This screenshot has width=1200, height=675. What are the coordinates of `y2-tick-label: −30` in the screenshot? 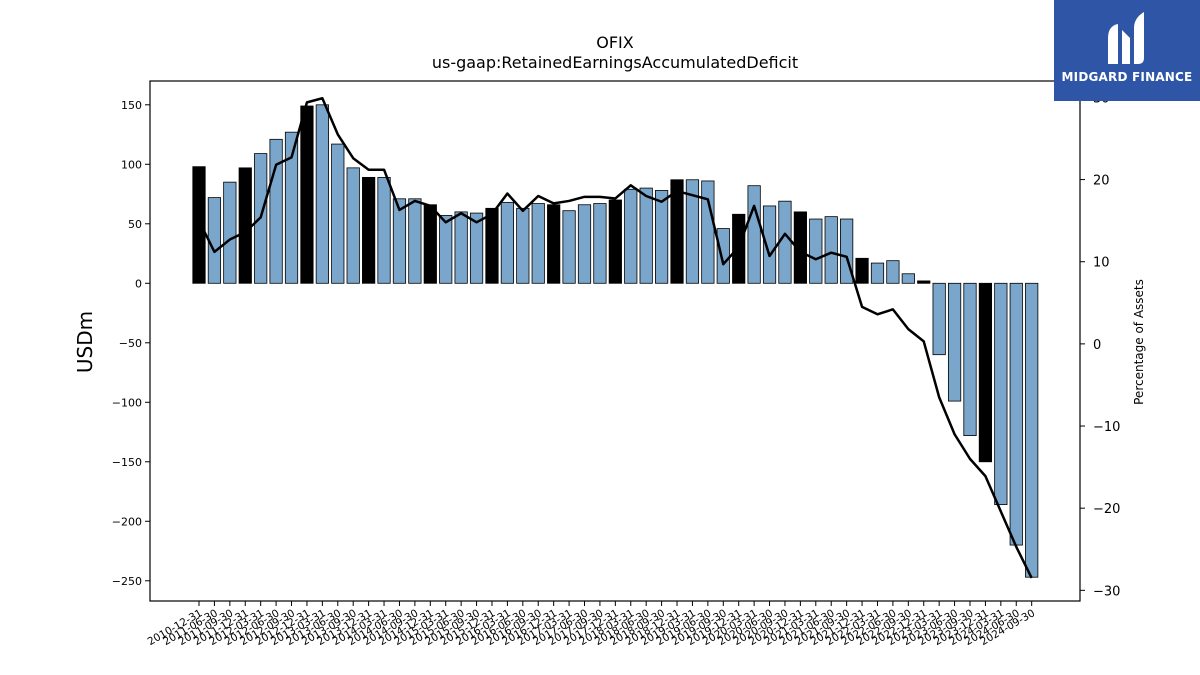 It's located at (1106, 591).